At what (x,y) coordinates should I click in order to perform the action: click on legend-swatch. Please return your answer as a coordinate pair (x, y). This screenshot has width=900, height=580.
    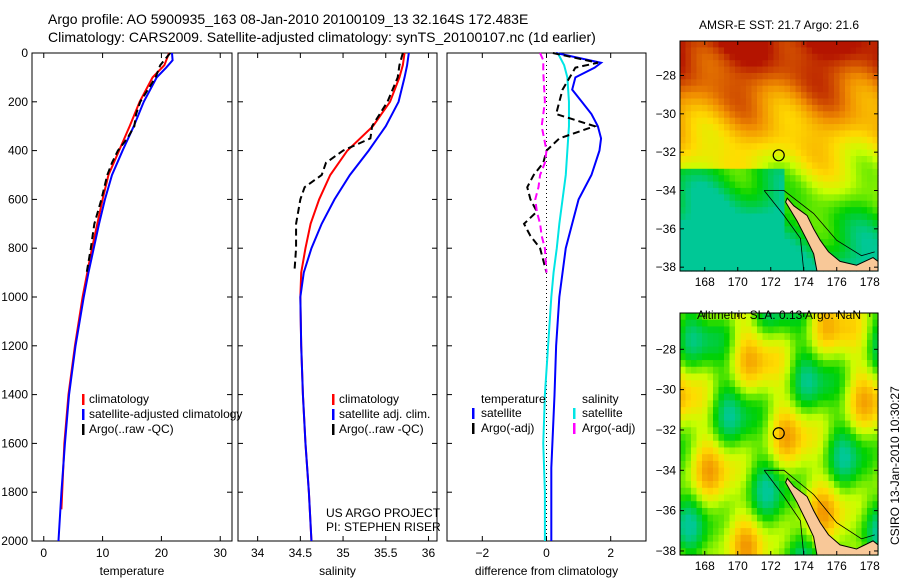
    Looking at the image, I should click on (473, 413).